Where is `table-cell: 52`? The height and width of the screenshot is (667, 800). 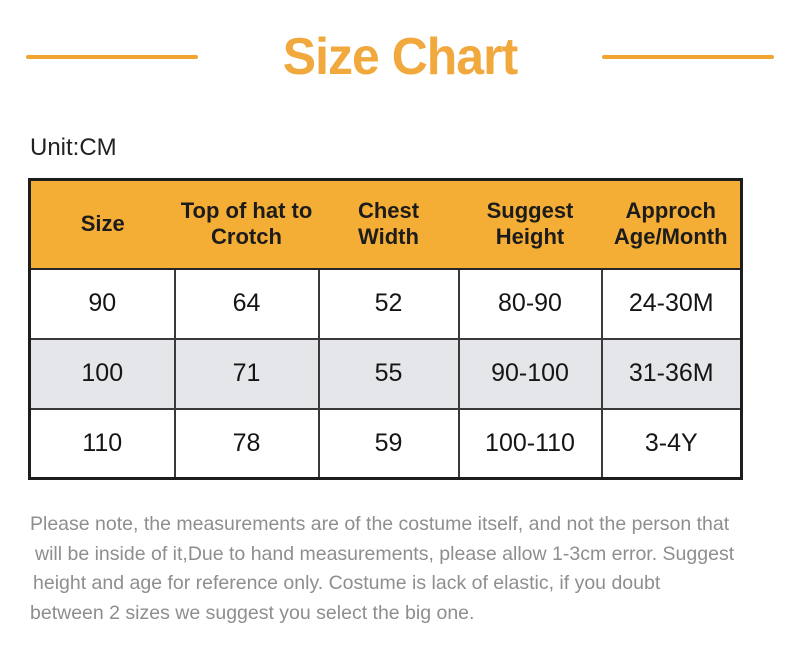 table-cell: 52 is located at coordinates (388, 303).